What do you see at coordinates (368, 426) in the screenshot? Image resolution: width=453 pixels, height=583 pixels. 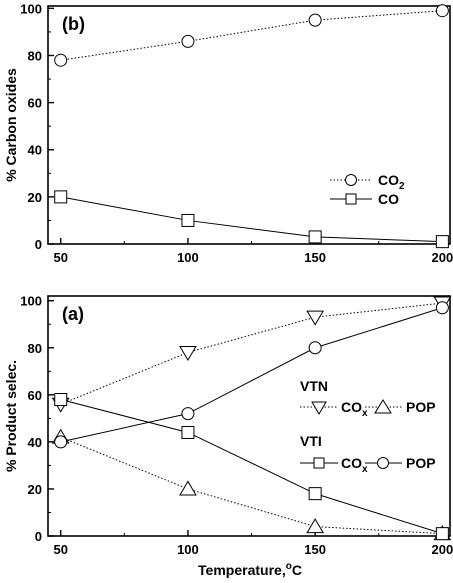 I see `panel-a-legend: VTN COx POP VTI COx POP` at bounding box center [368, 426].